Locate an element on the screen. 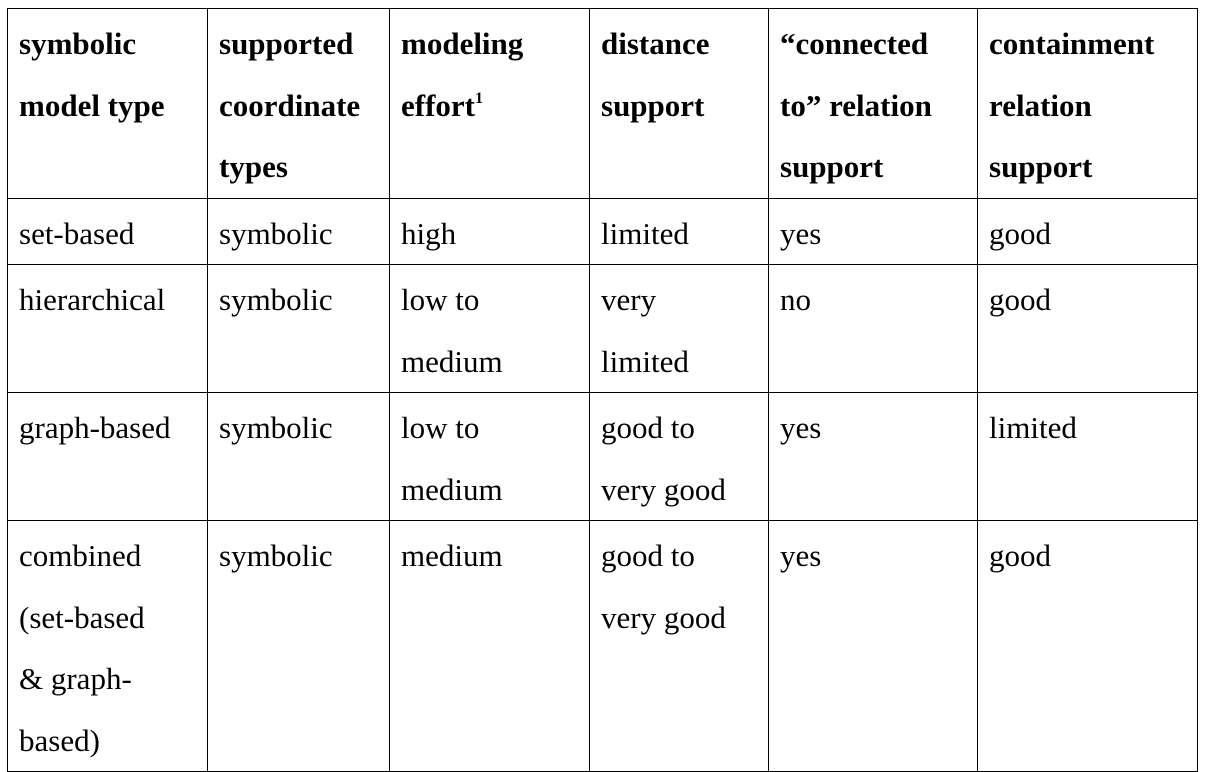  table-row-set-based: set-based symbolic high limited yes good is located at coordinates (602, 231).